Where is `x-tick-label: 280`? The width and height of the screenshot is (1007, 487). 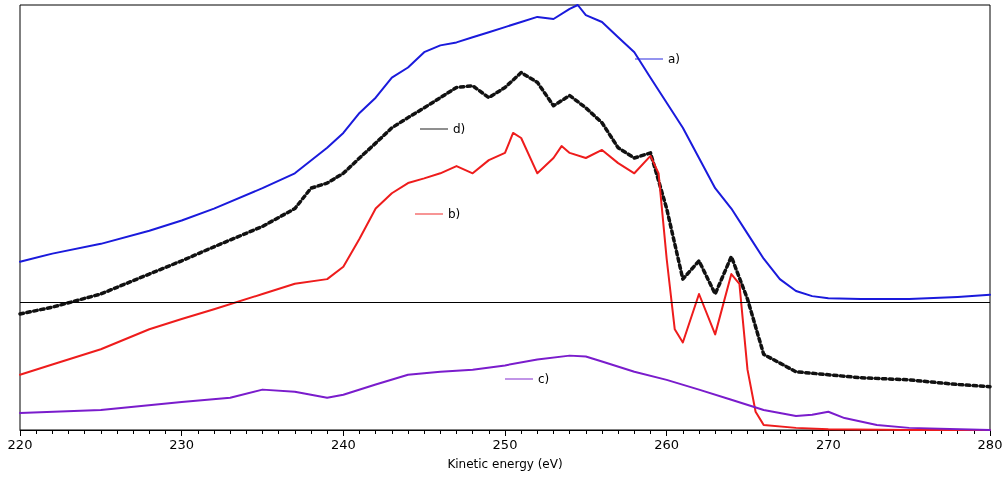
x-tick-label: 280 is located at coordinates (990, 444).